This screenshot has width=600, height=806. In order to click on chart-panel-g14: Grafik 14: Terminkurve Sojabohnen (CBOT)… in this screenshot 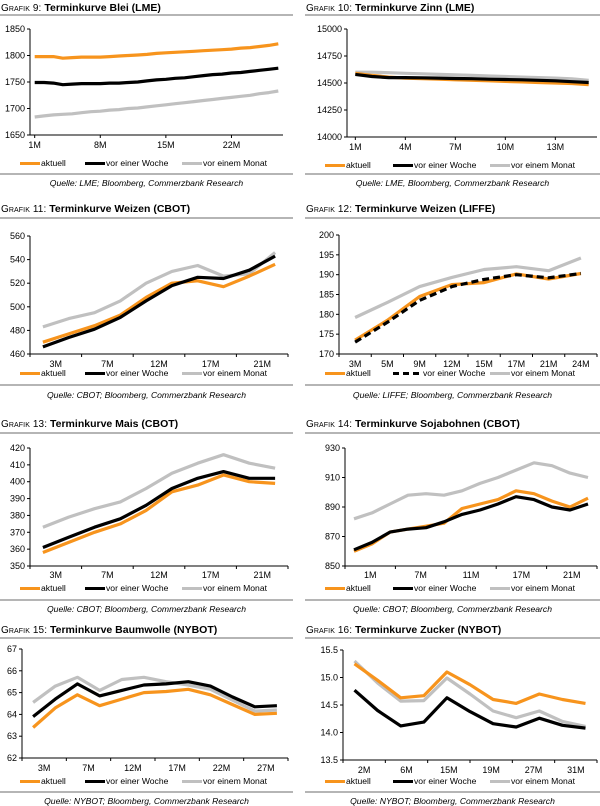, I will do `click(452, 516)`.